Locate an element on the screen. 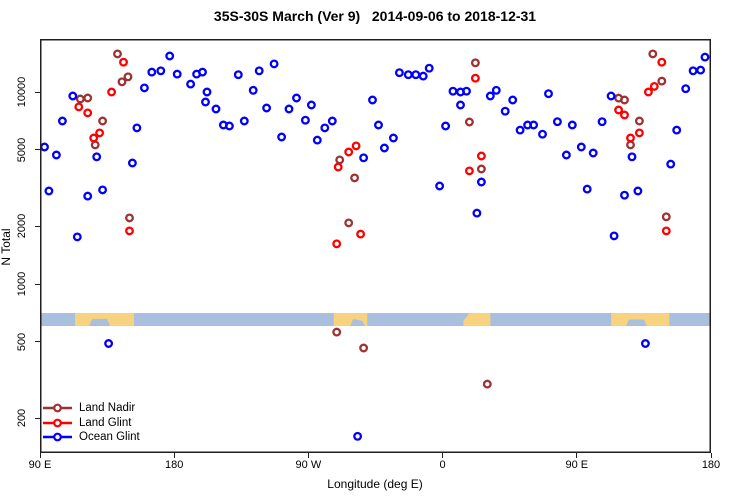 The height and width of the screenshot is (500, 750). legend-label: Ocean Glint is located at coordinates (109, 437).